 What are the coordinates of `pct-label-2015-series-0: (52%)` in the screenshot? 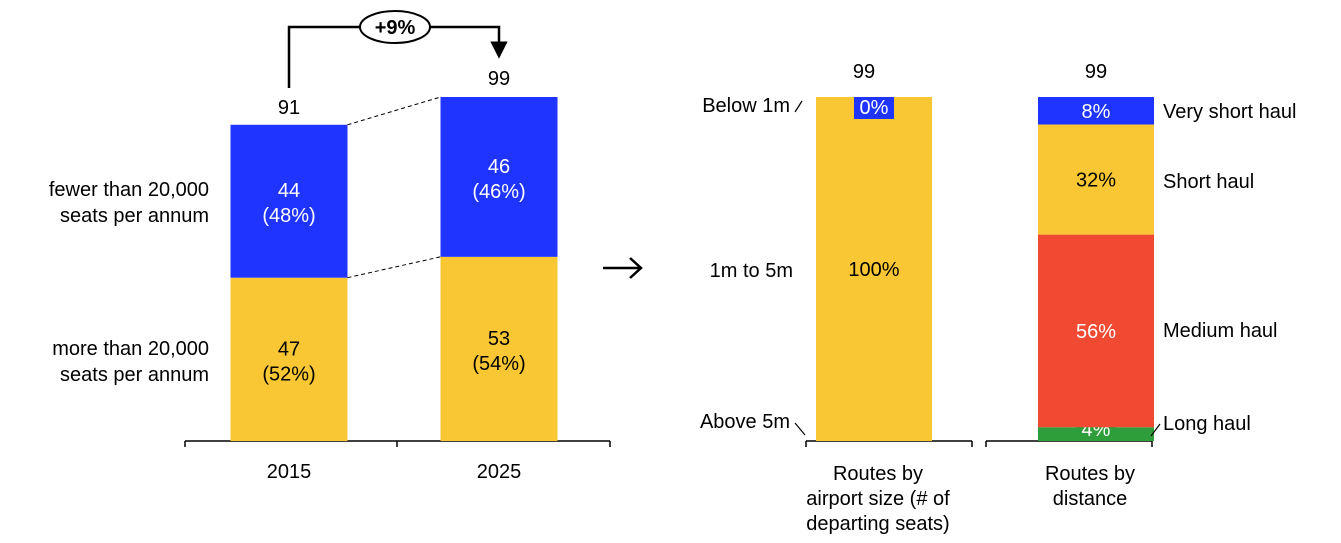 It's located at (288, 374).